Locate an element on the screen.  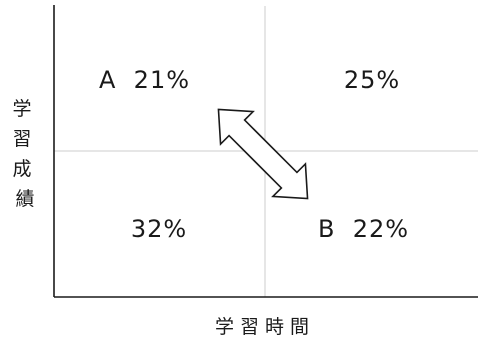
y-axis-label-char: 成 is located at coordinates (21, 169).